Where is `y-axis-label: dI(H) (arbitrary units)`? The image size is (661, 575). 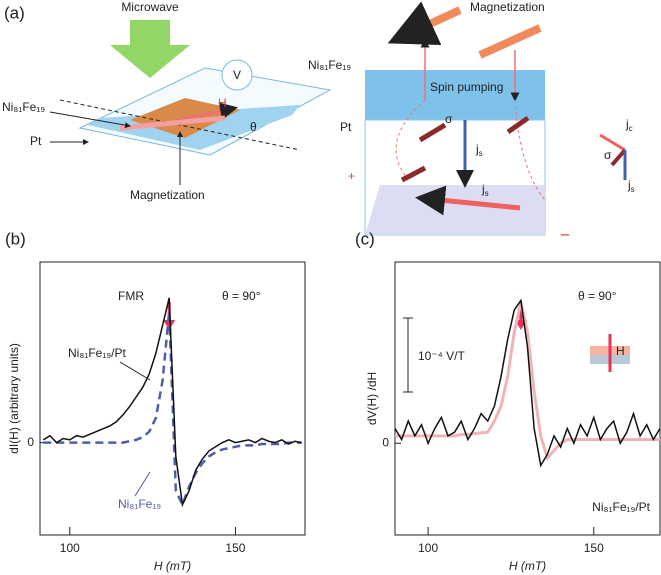
y-axis-label: dI(H) (arbitrary units) is located at coordinates (14, 398).